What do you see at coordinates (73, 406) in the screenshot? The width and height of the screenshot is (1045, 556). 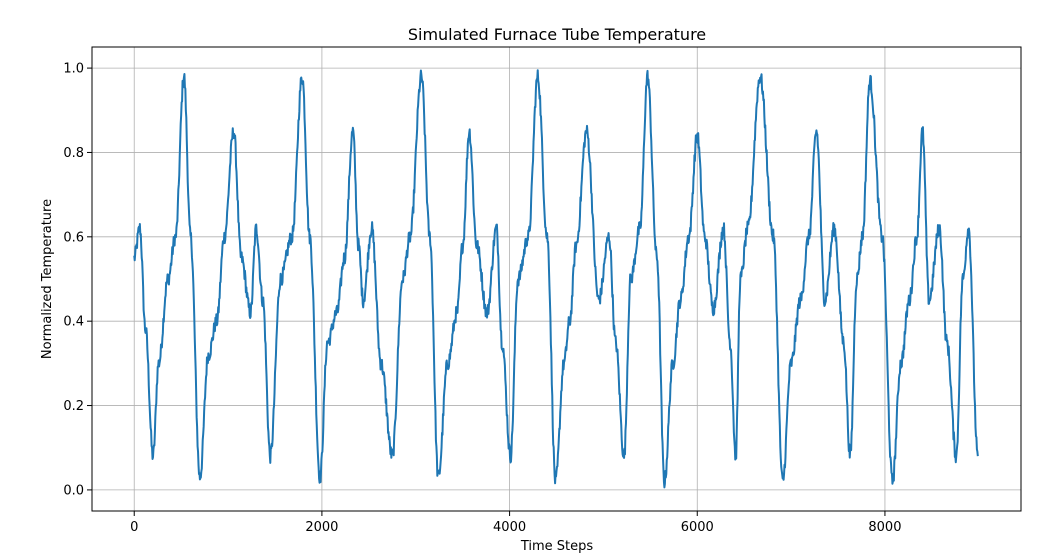 I see `y-tick-label: 0.2` at bounding box center [73, 406].